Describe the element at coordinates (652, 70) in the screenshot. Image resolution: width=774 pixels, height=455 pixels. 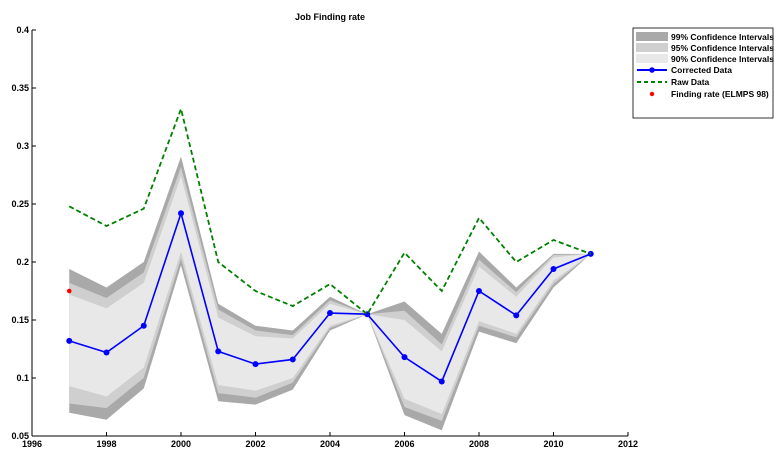
I see `legend-marker-corrected` at that location.